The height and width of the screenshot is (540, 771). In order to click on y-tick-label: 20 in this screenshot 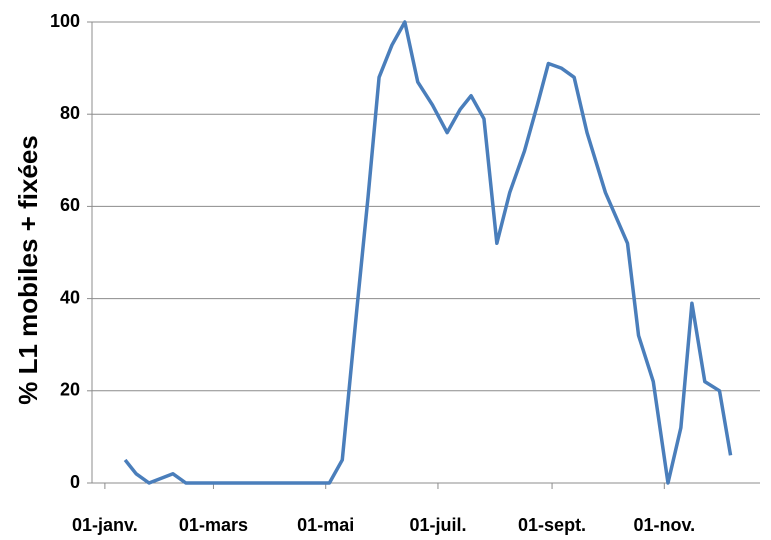, I will do `click(70, 390)`.